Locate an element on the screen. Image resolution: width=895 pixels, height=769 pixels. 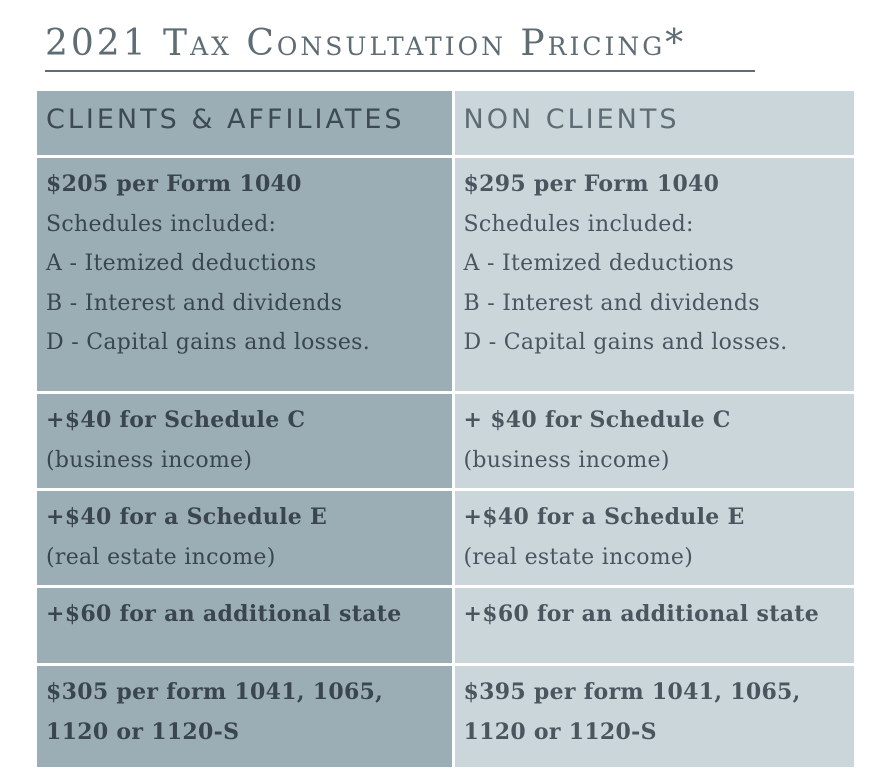
clients-schedule-e-price: +$40 for a Schedule E is located at coordinates (187, 517).